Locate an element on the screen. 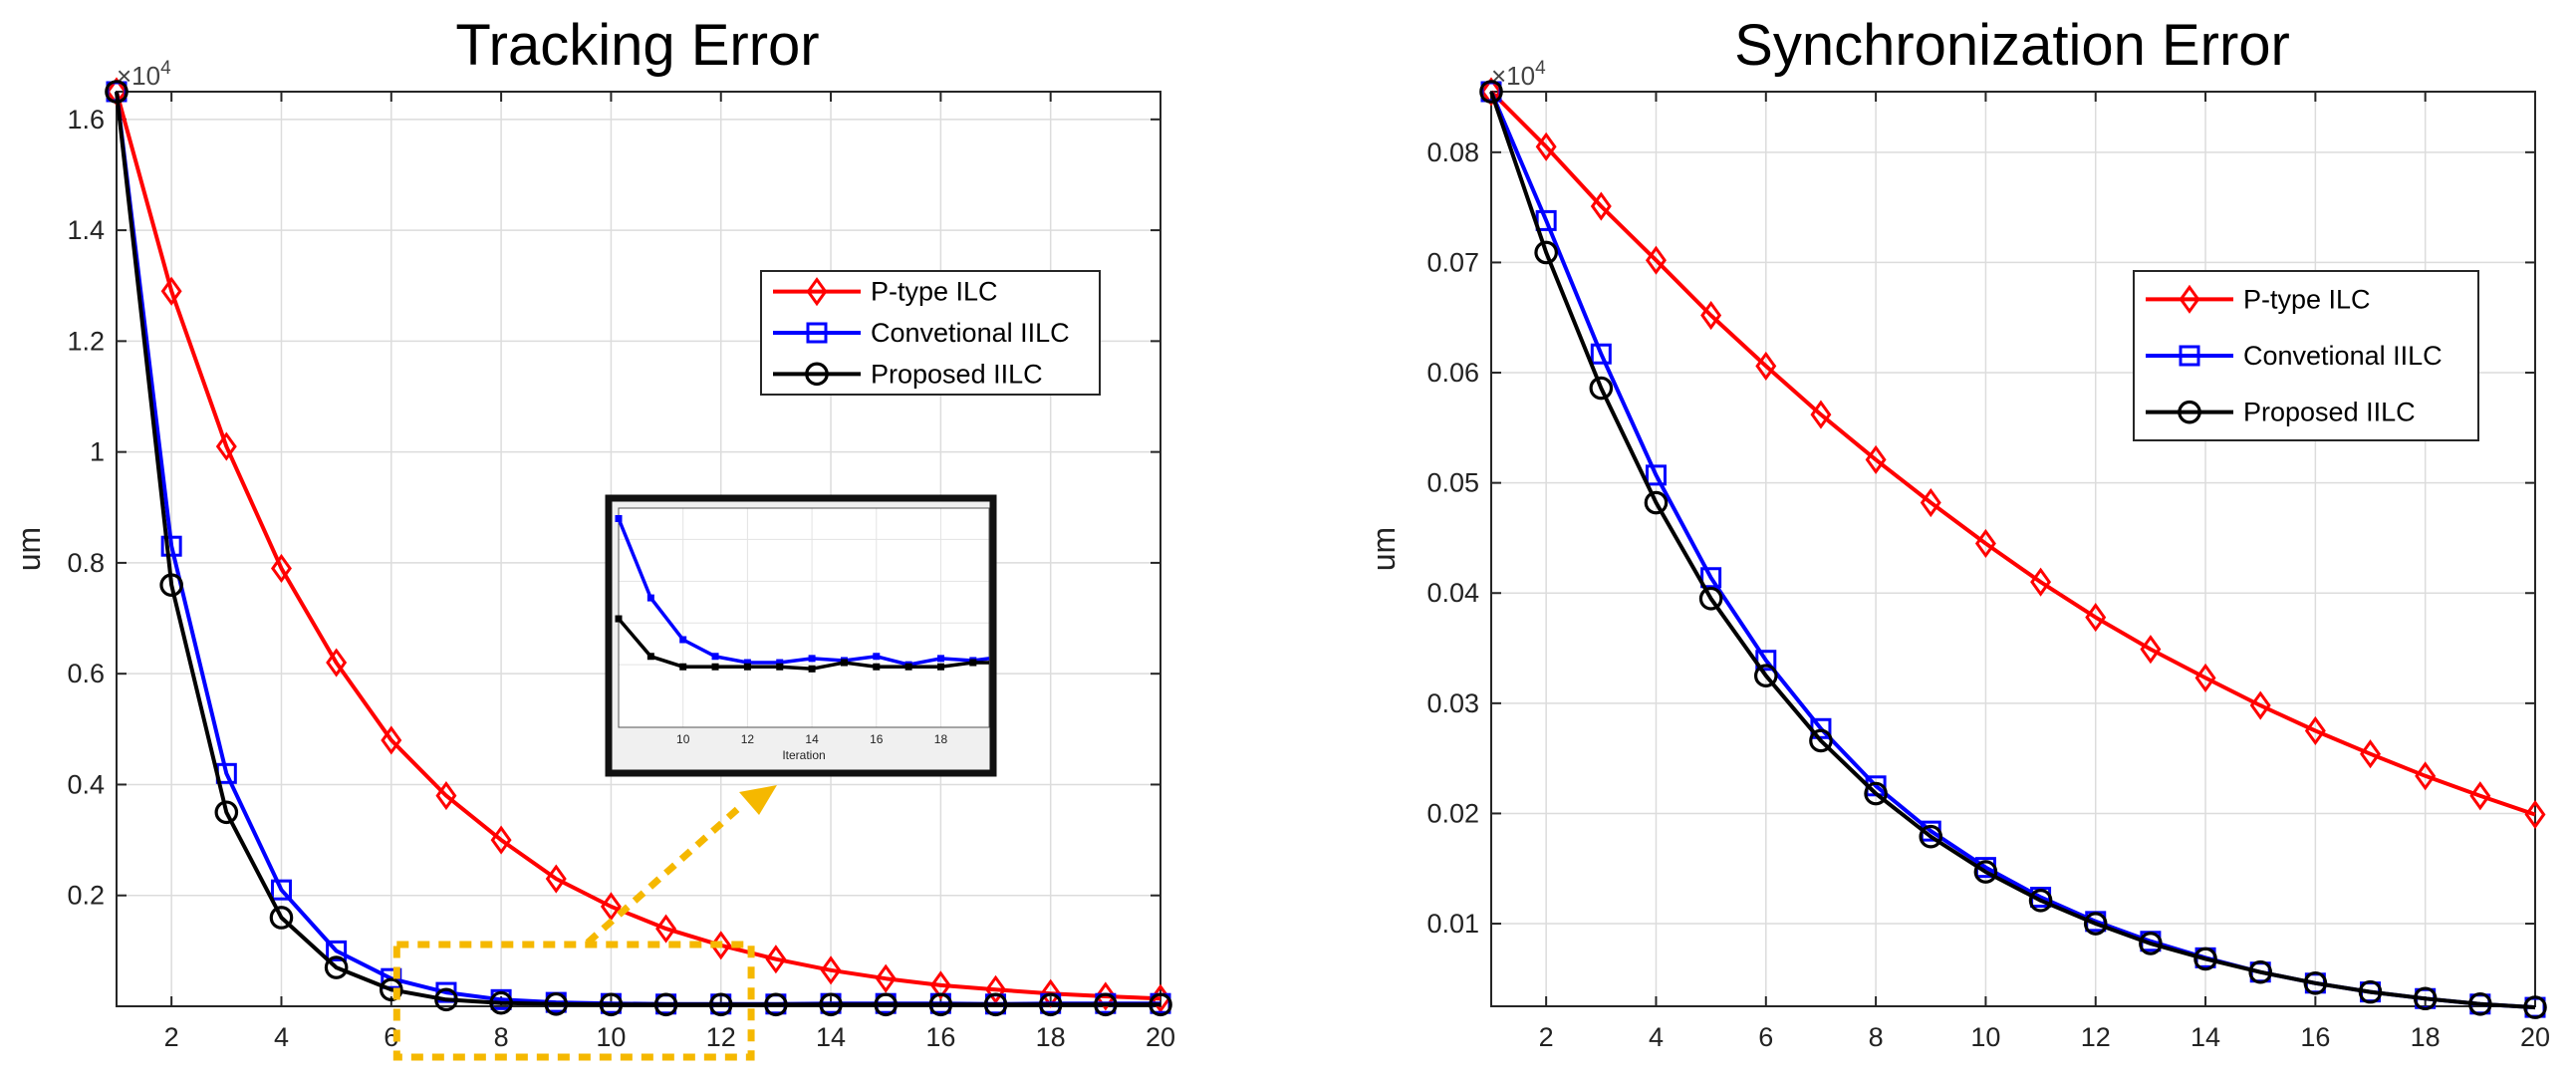 This screenshot has height=1087, width=2576. legend-label: Convetional IILC is located at coordinates (2343, 356).